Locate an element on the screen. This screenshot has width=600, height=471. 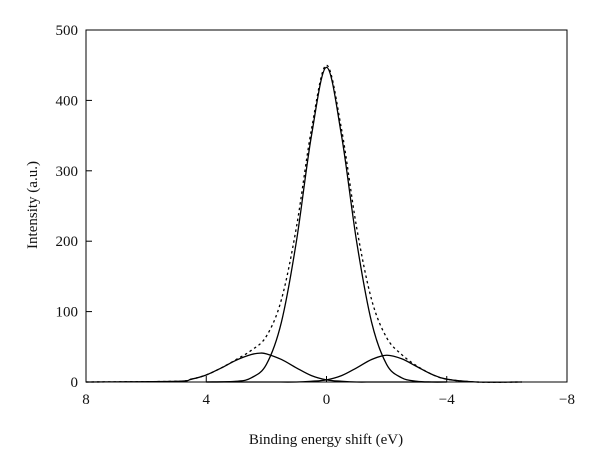
y-tick-label: 0 is located at coordinates (75, 383).